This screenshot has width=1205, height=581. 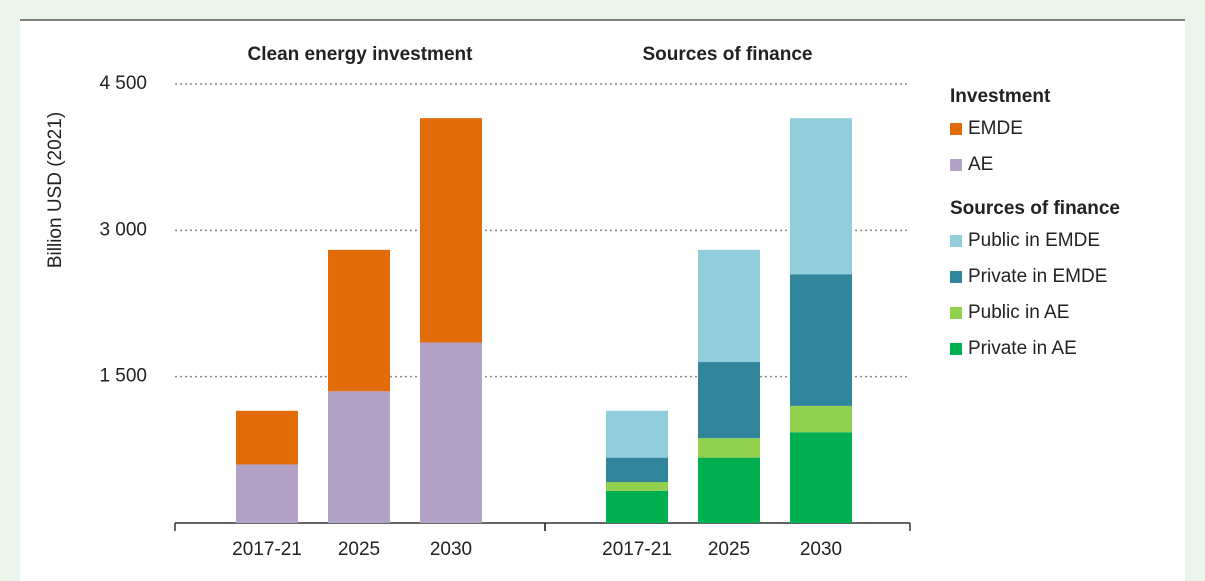 What do you see at coordinates (123, 83) in the screenshot?
I see `y-tick-label: 4 500` at bounding box center [123, 83].